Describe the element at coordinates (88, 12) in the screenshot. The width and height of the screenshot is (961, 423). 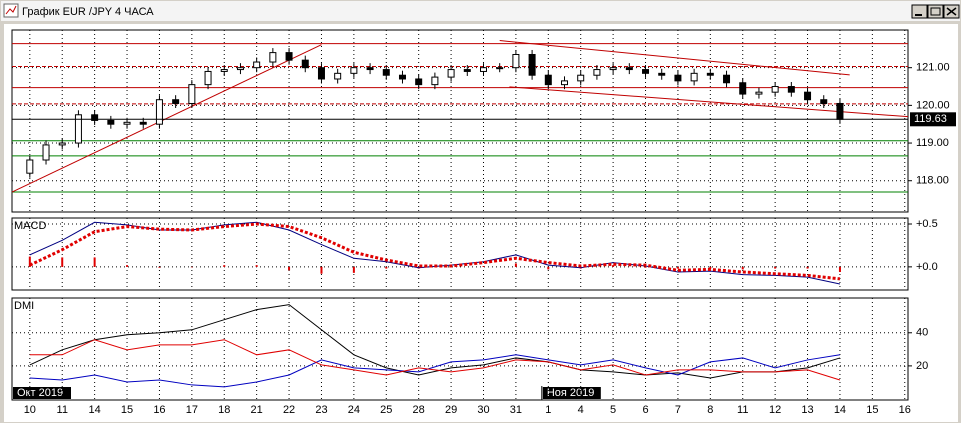
I see `window-title: График EUR /JPY 4 ЧАСА` at that location.